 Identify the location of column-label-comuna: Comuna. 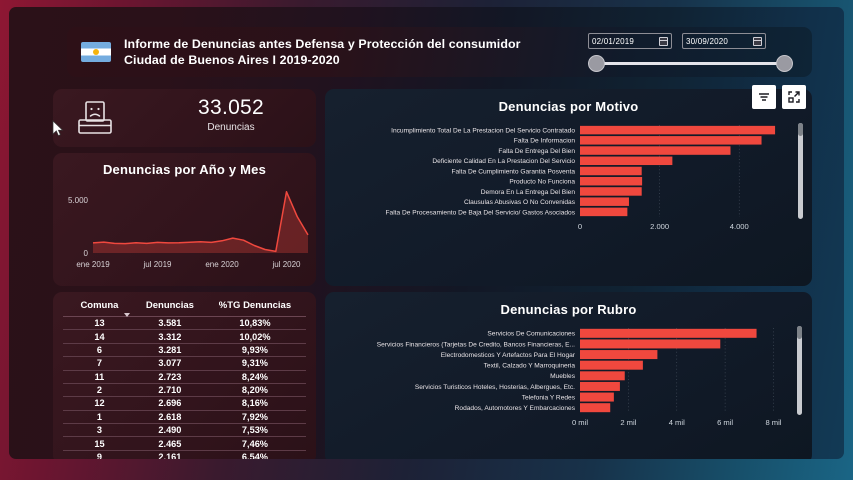
(99, 305).